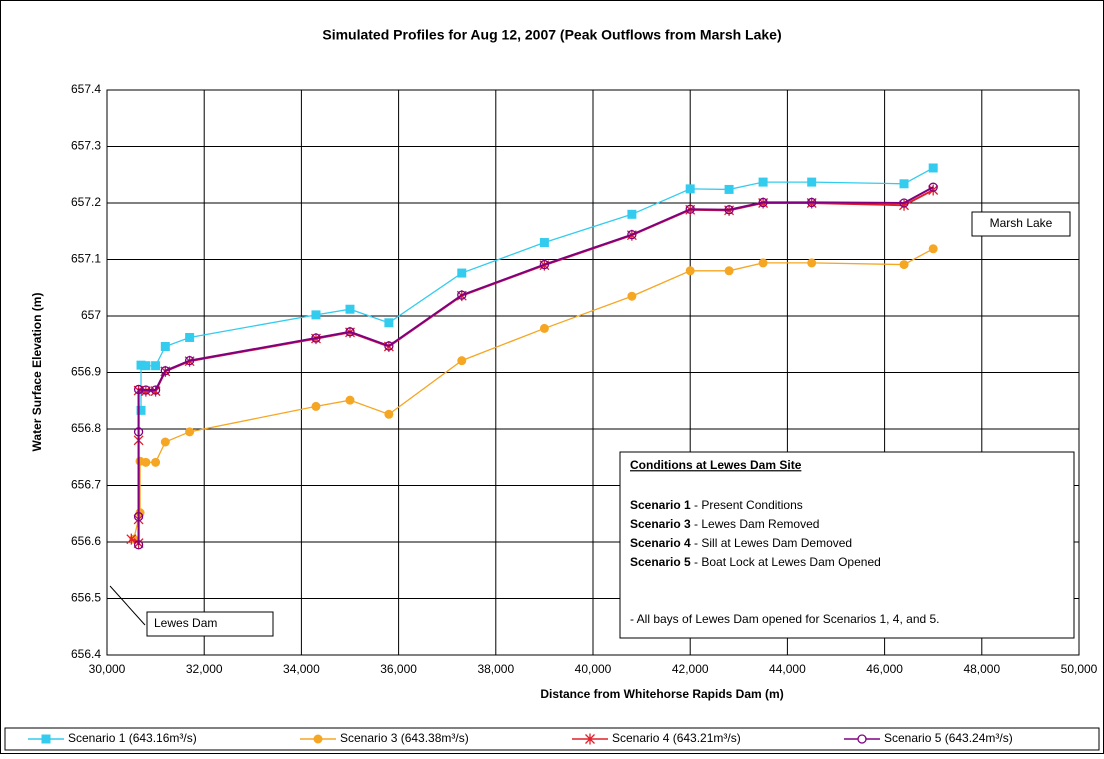  I want to click on legend-label: Scenario 3 (643.38m³/s), so click(404, 738).